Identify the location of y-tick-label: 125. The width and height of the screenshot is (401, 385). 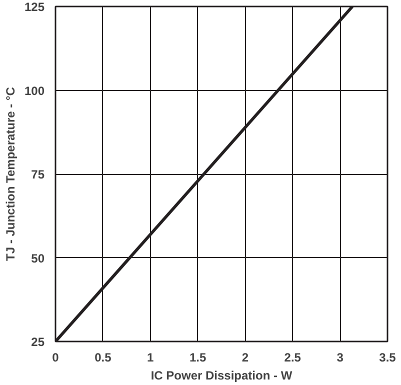
(34, 7).